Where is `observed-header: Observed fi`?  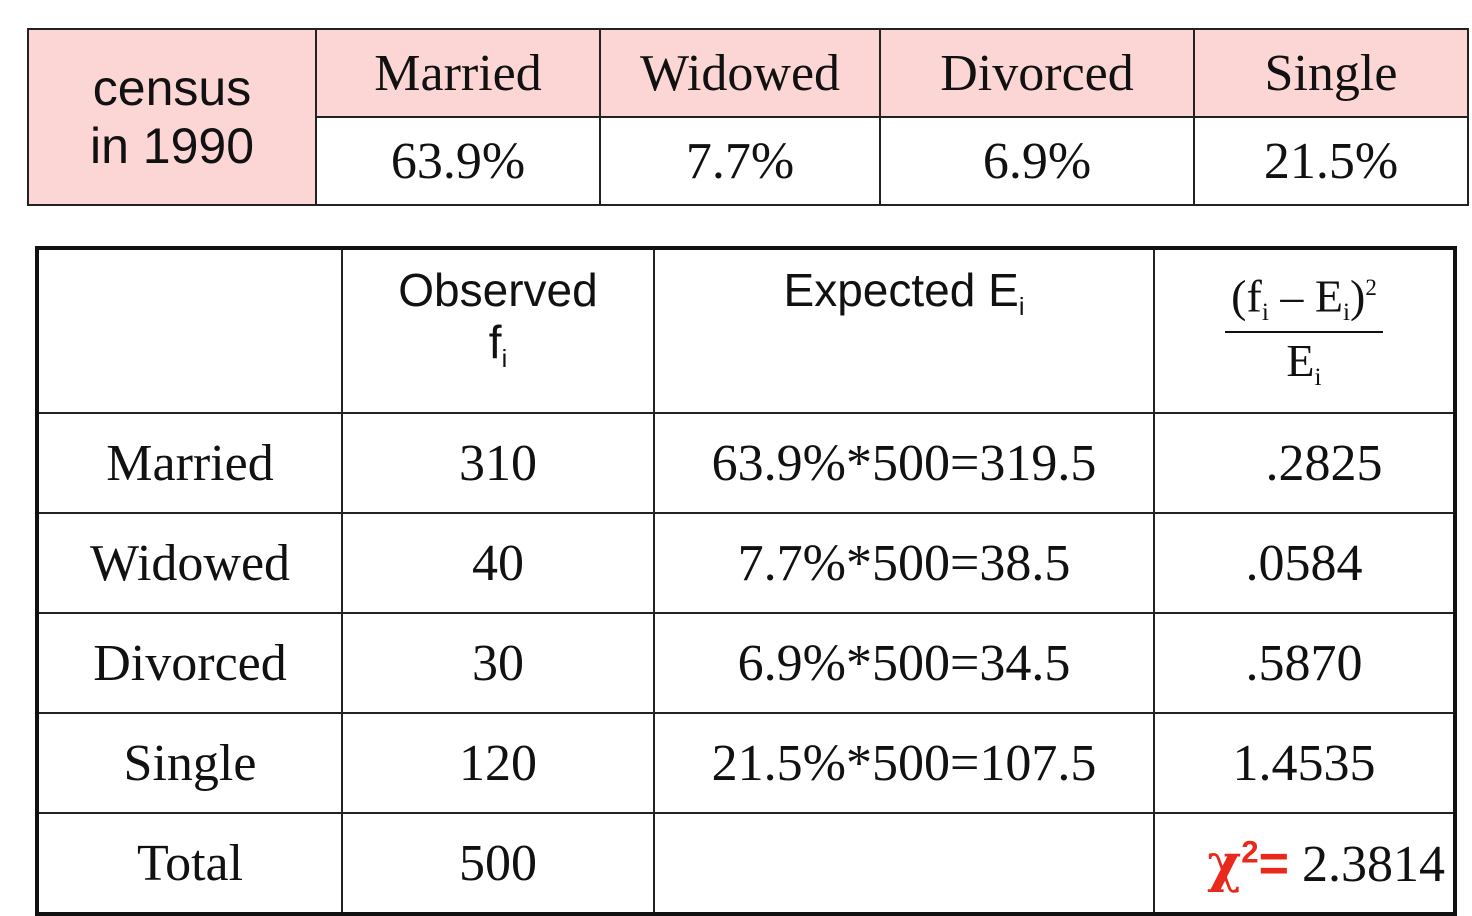
observed-header: Observed fi is located at coordinates (498, 330).